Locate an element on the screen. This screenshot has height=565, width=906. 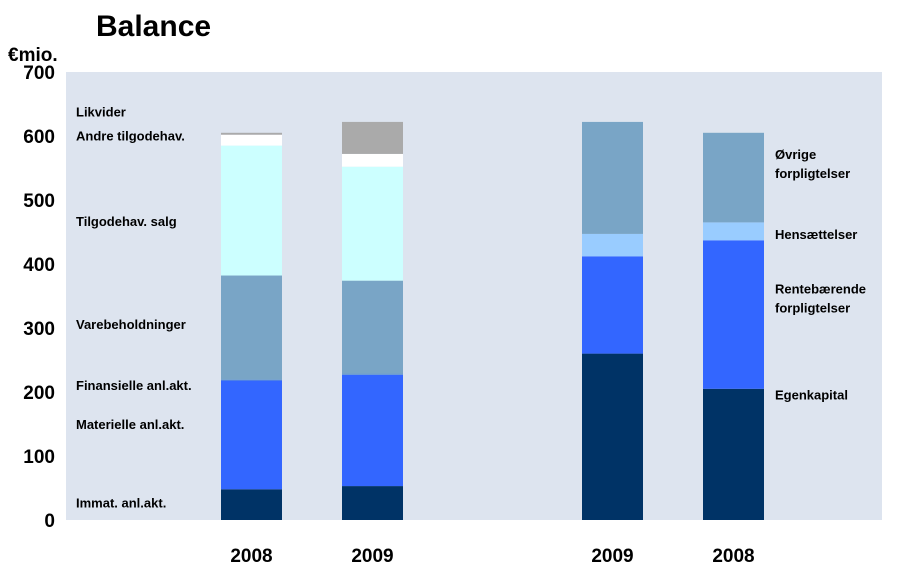
bar-assets-2009-materielle-anl-akt is located at coordinates (372, 430).